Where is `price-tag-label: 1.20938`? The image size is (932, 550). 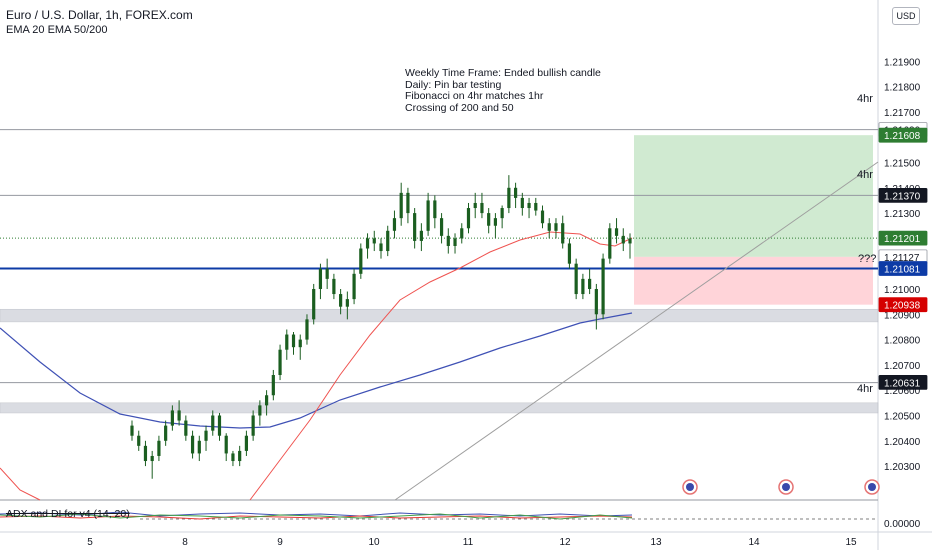
price-tag-label: 1.20938 is located at coordinates (902, 306).